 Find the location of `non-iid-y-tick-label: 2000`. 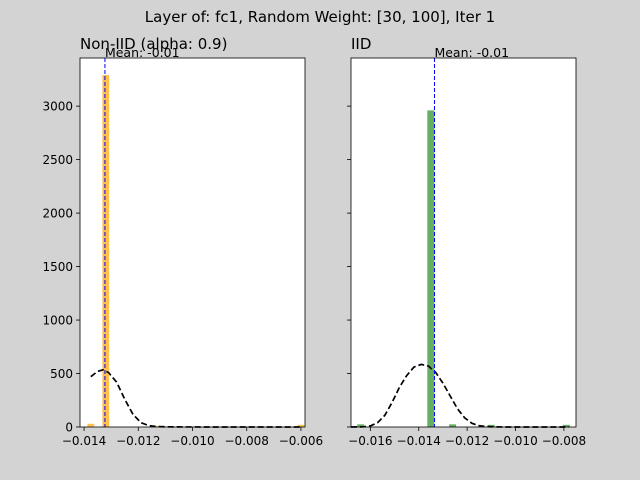

non-iid-y-tick-label: 2000 is located at coordinates (57, 214).